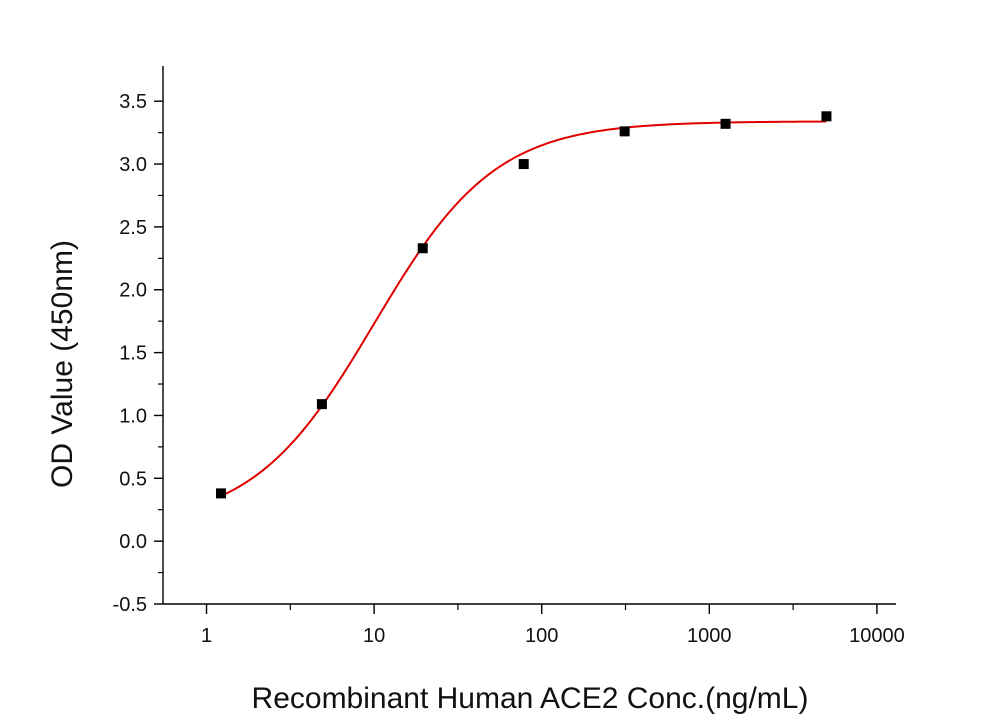  I want to click on y-tick-label: 2.0, so click(133, 291).